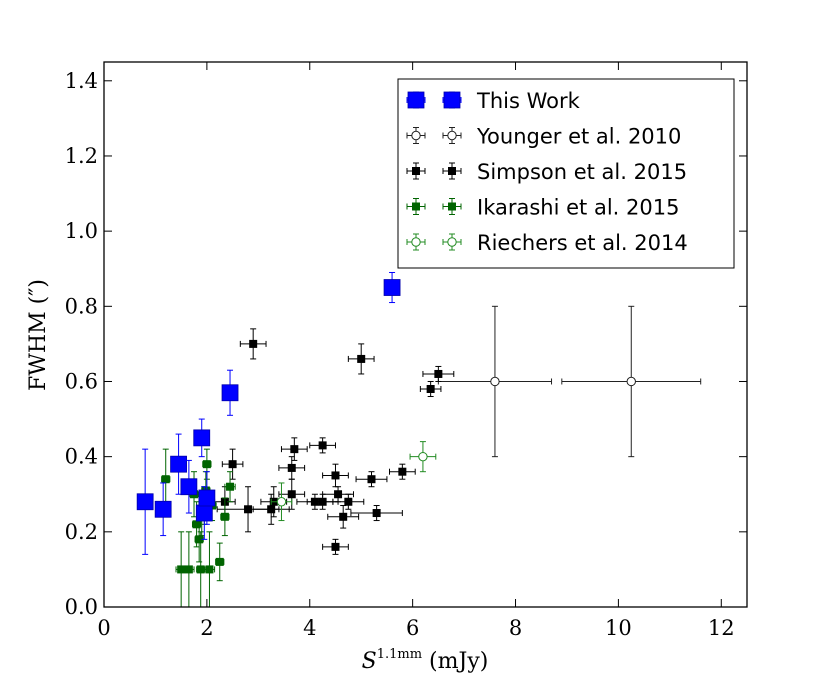  What do you see at coordinates (81, 457) in the screenshot?
I see `y-tick-label: 0.4` at bounding box center [81, 457].